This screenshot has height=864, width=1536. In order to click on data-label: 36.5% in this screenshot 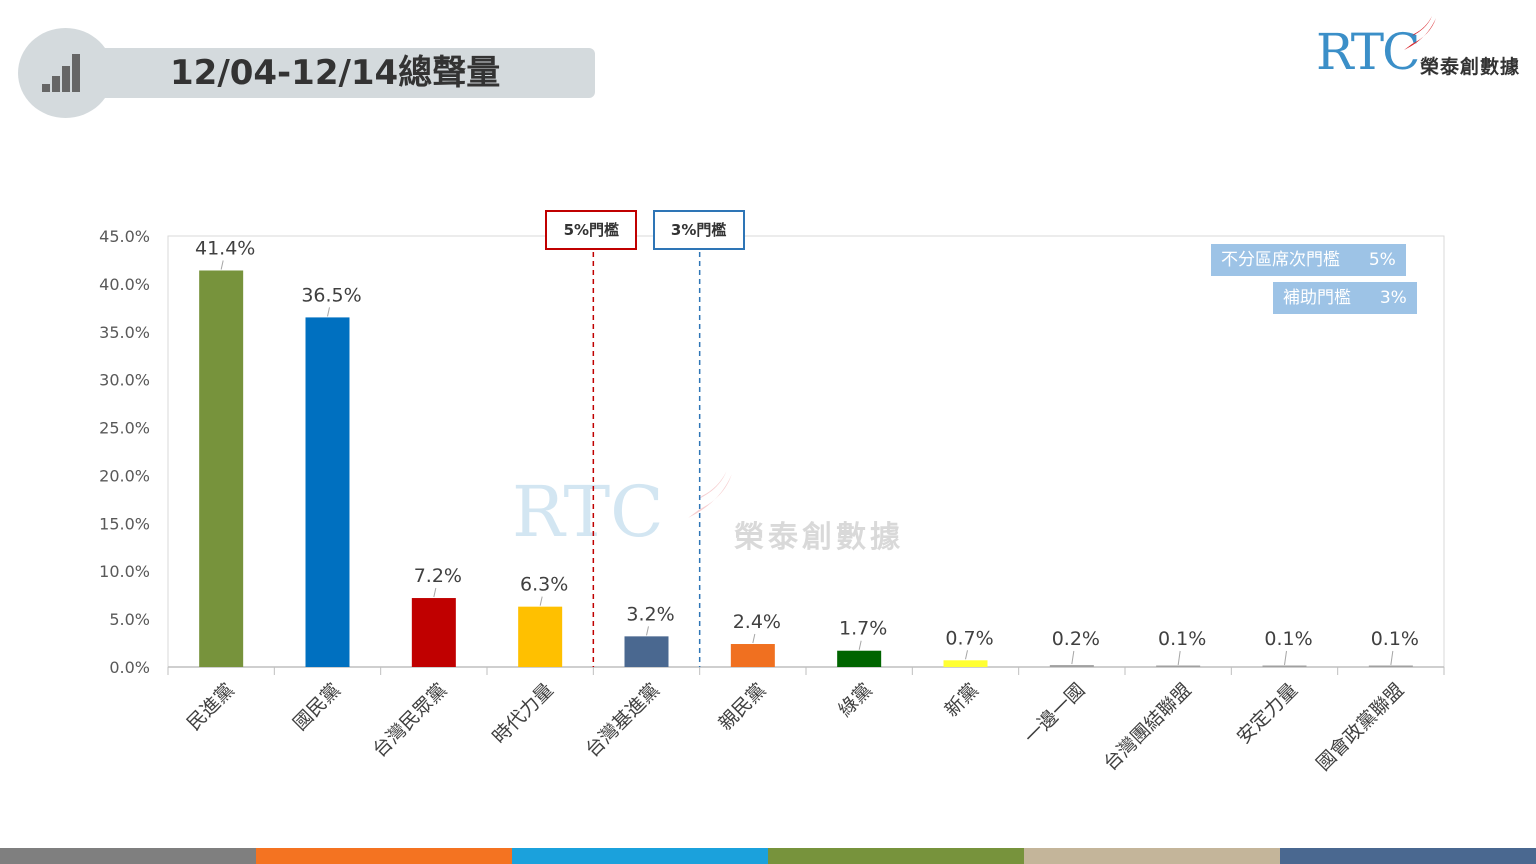, I will do `click(331, 295)`.